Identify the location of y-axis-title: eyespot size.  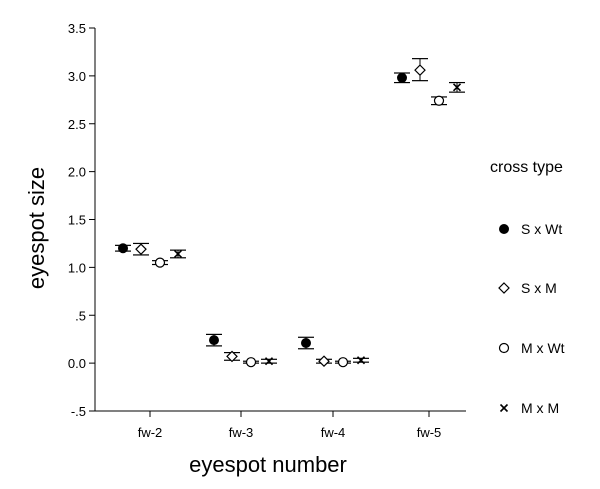
(36, 228).